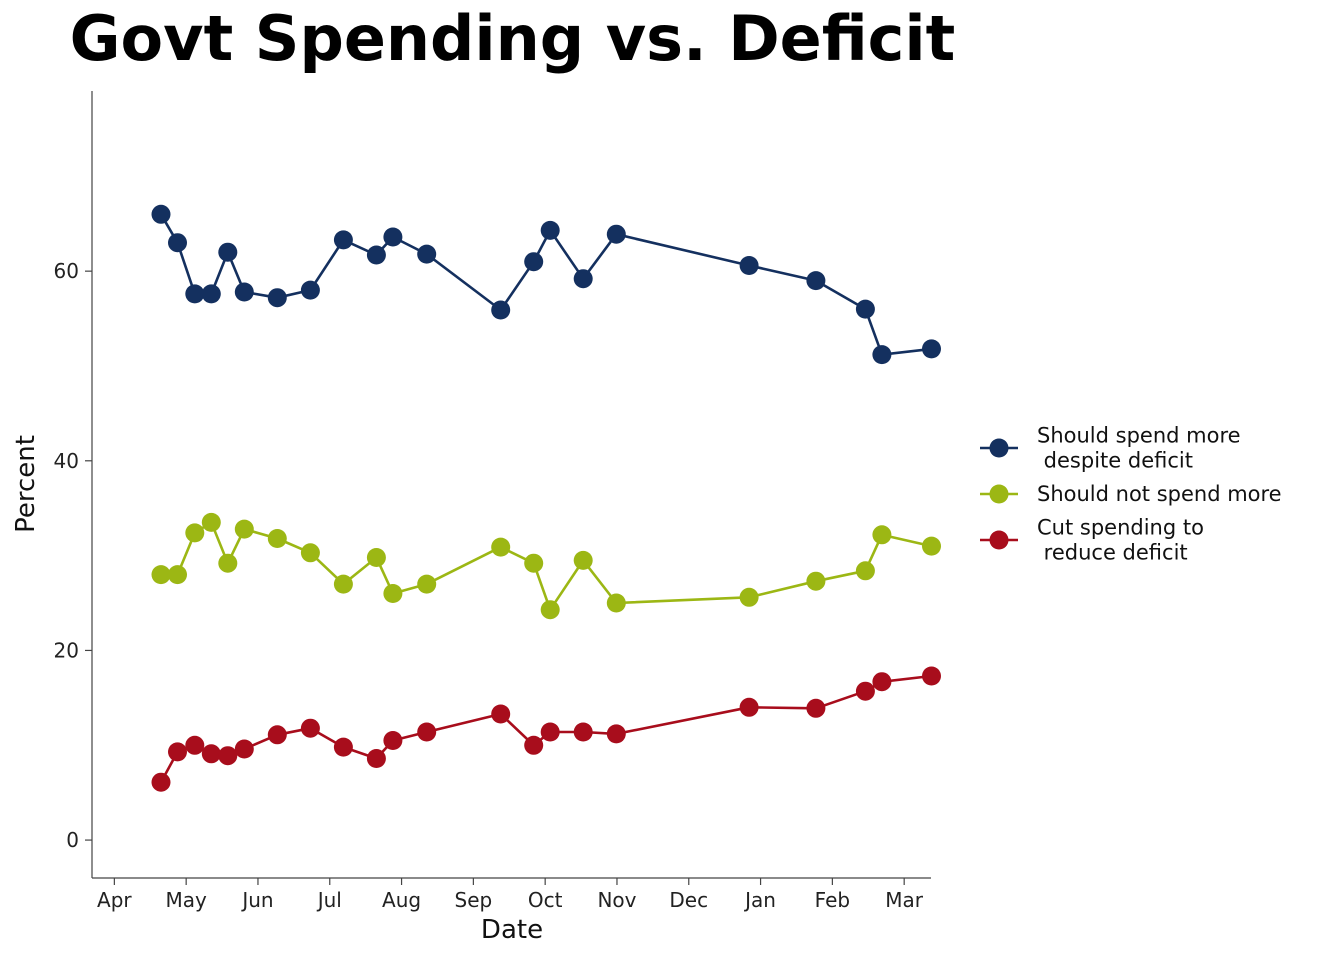 The image size is (1344, 960). I want to click on x-tick-label: Aug, so click(401, 900).